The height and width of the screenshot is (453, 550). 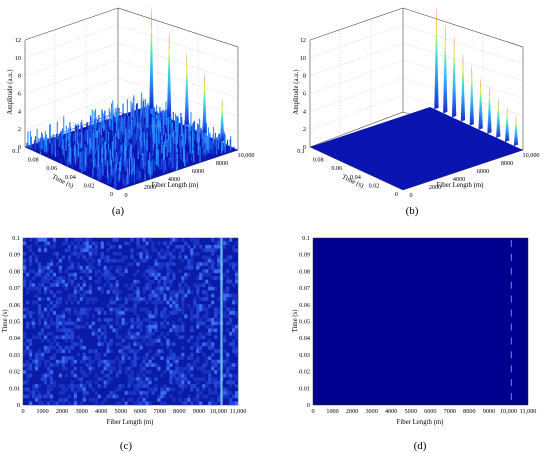 What do you see at coordinates (174, 179) in the screenshot?
I see `panel-a-xtick: 4000` at bounding box center [174, 179].